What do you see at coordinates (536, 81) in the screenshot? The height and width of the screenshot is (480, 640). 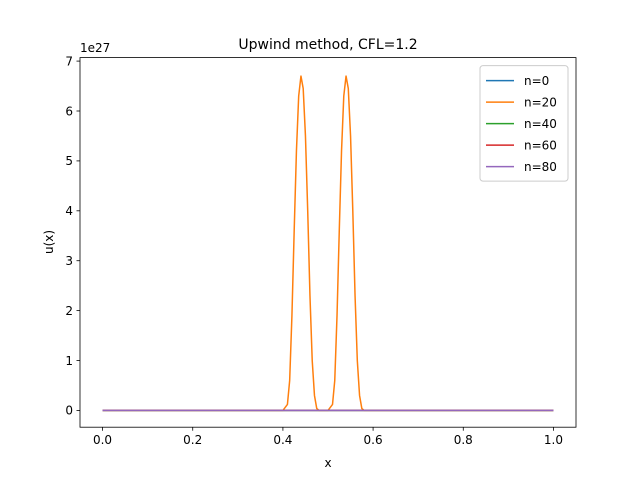 I see `legend-label: n=0` at bounding box center [536, 81].